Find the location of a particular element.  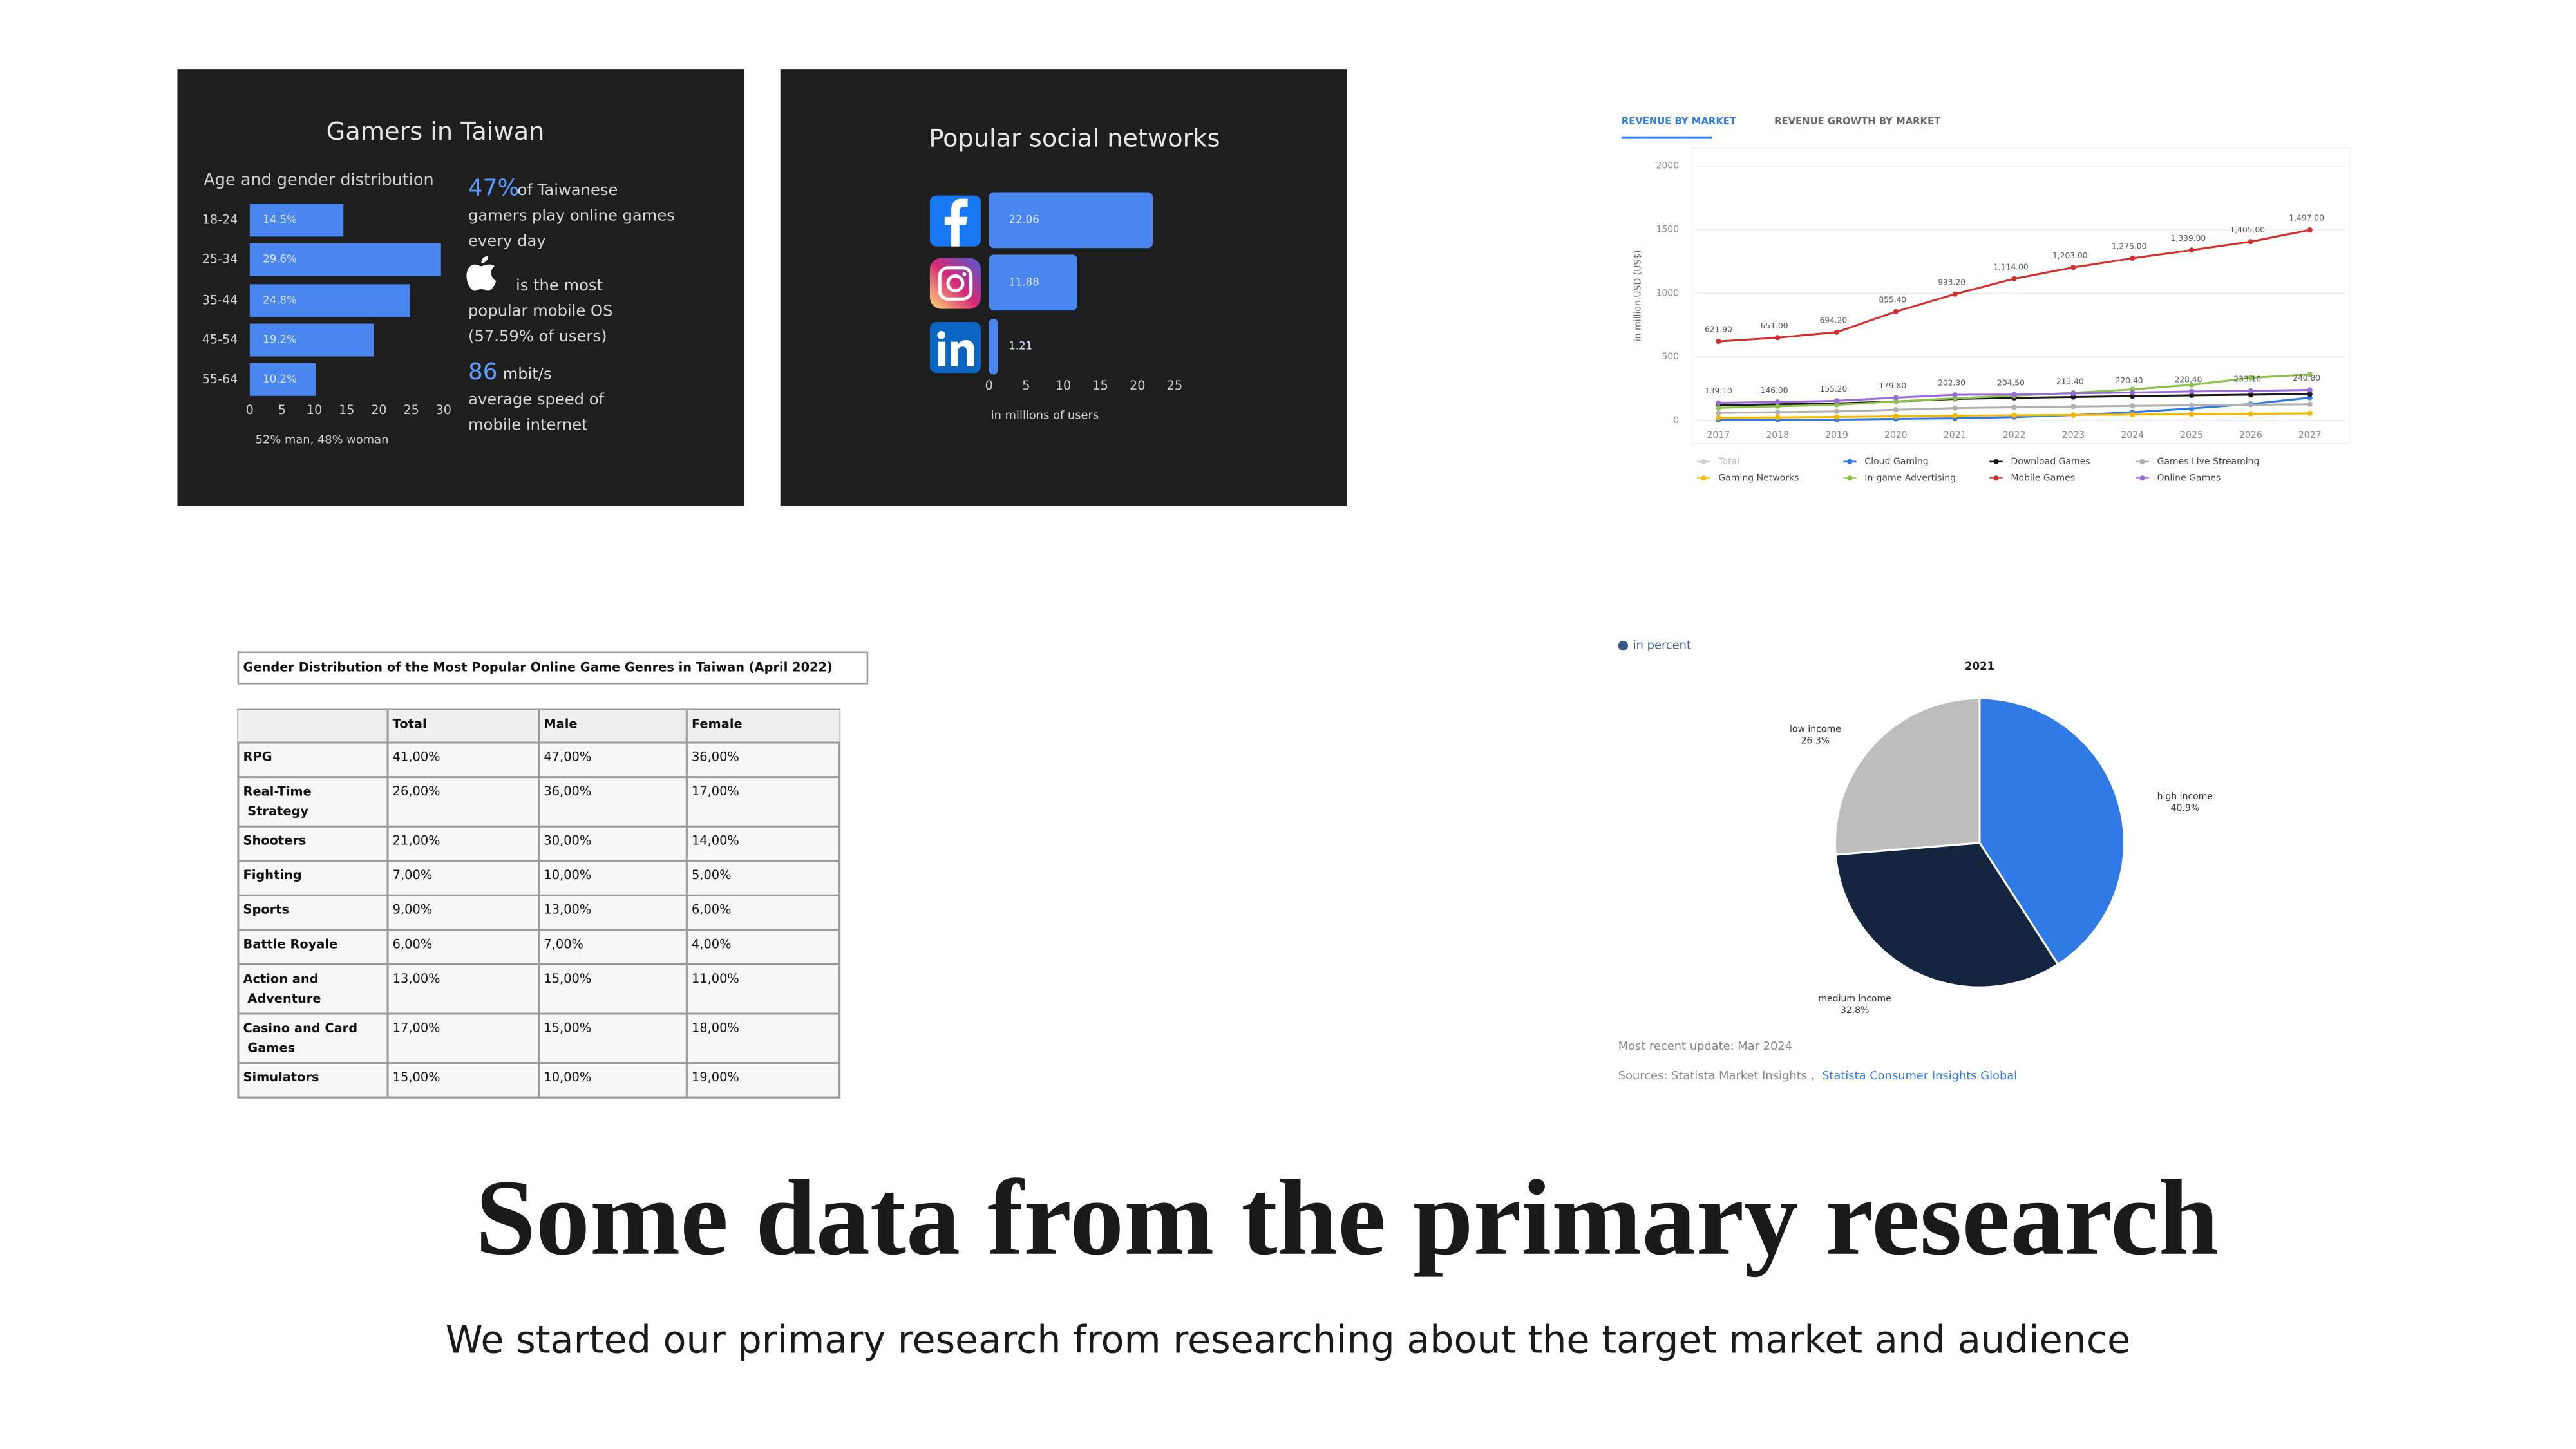

source-link: Statista Consumer Insights Global is located at coordinates (1919, 1076).